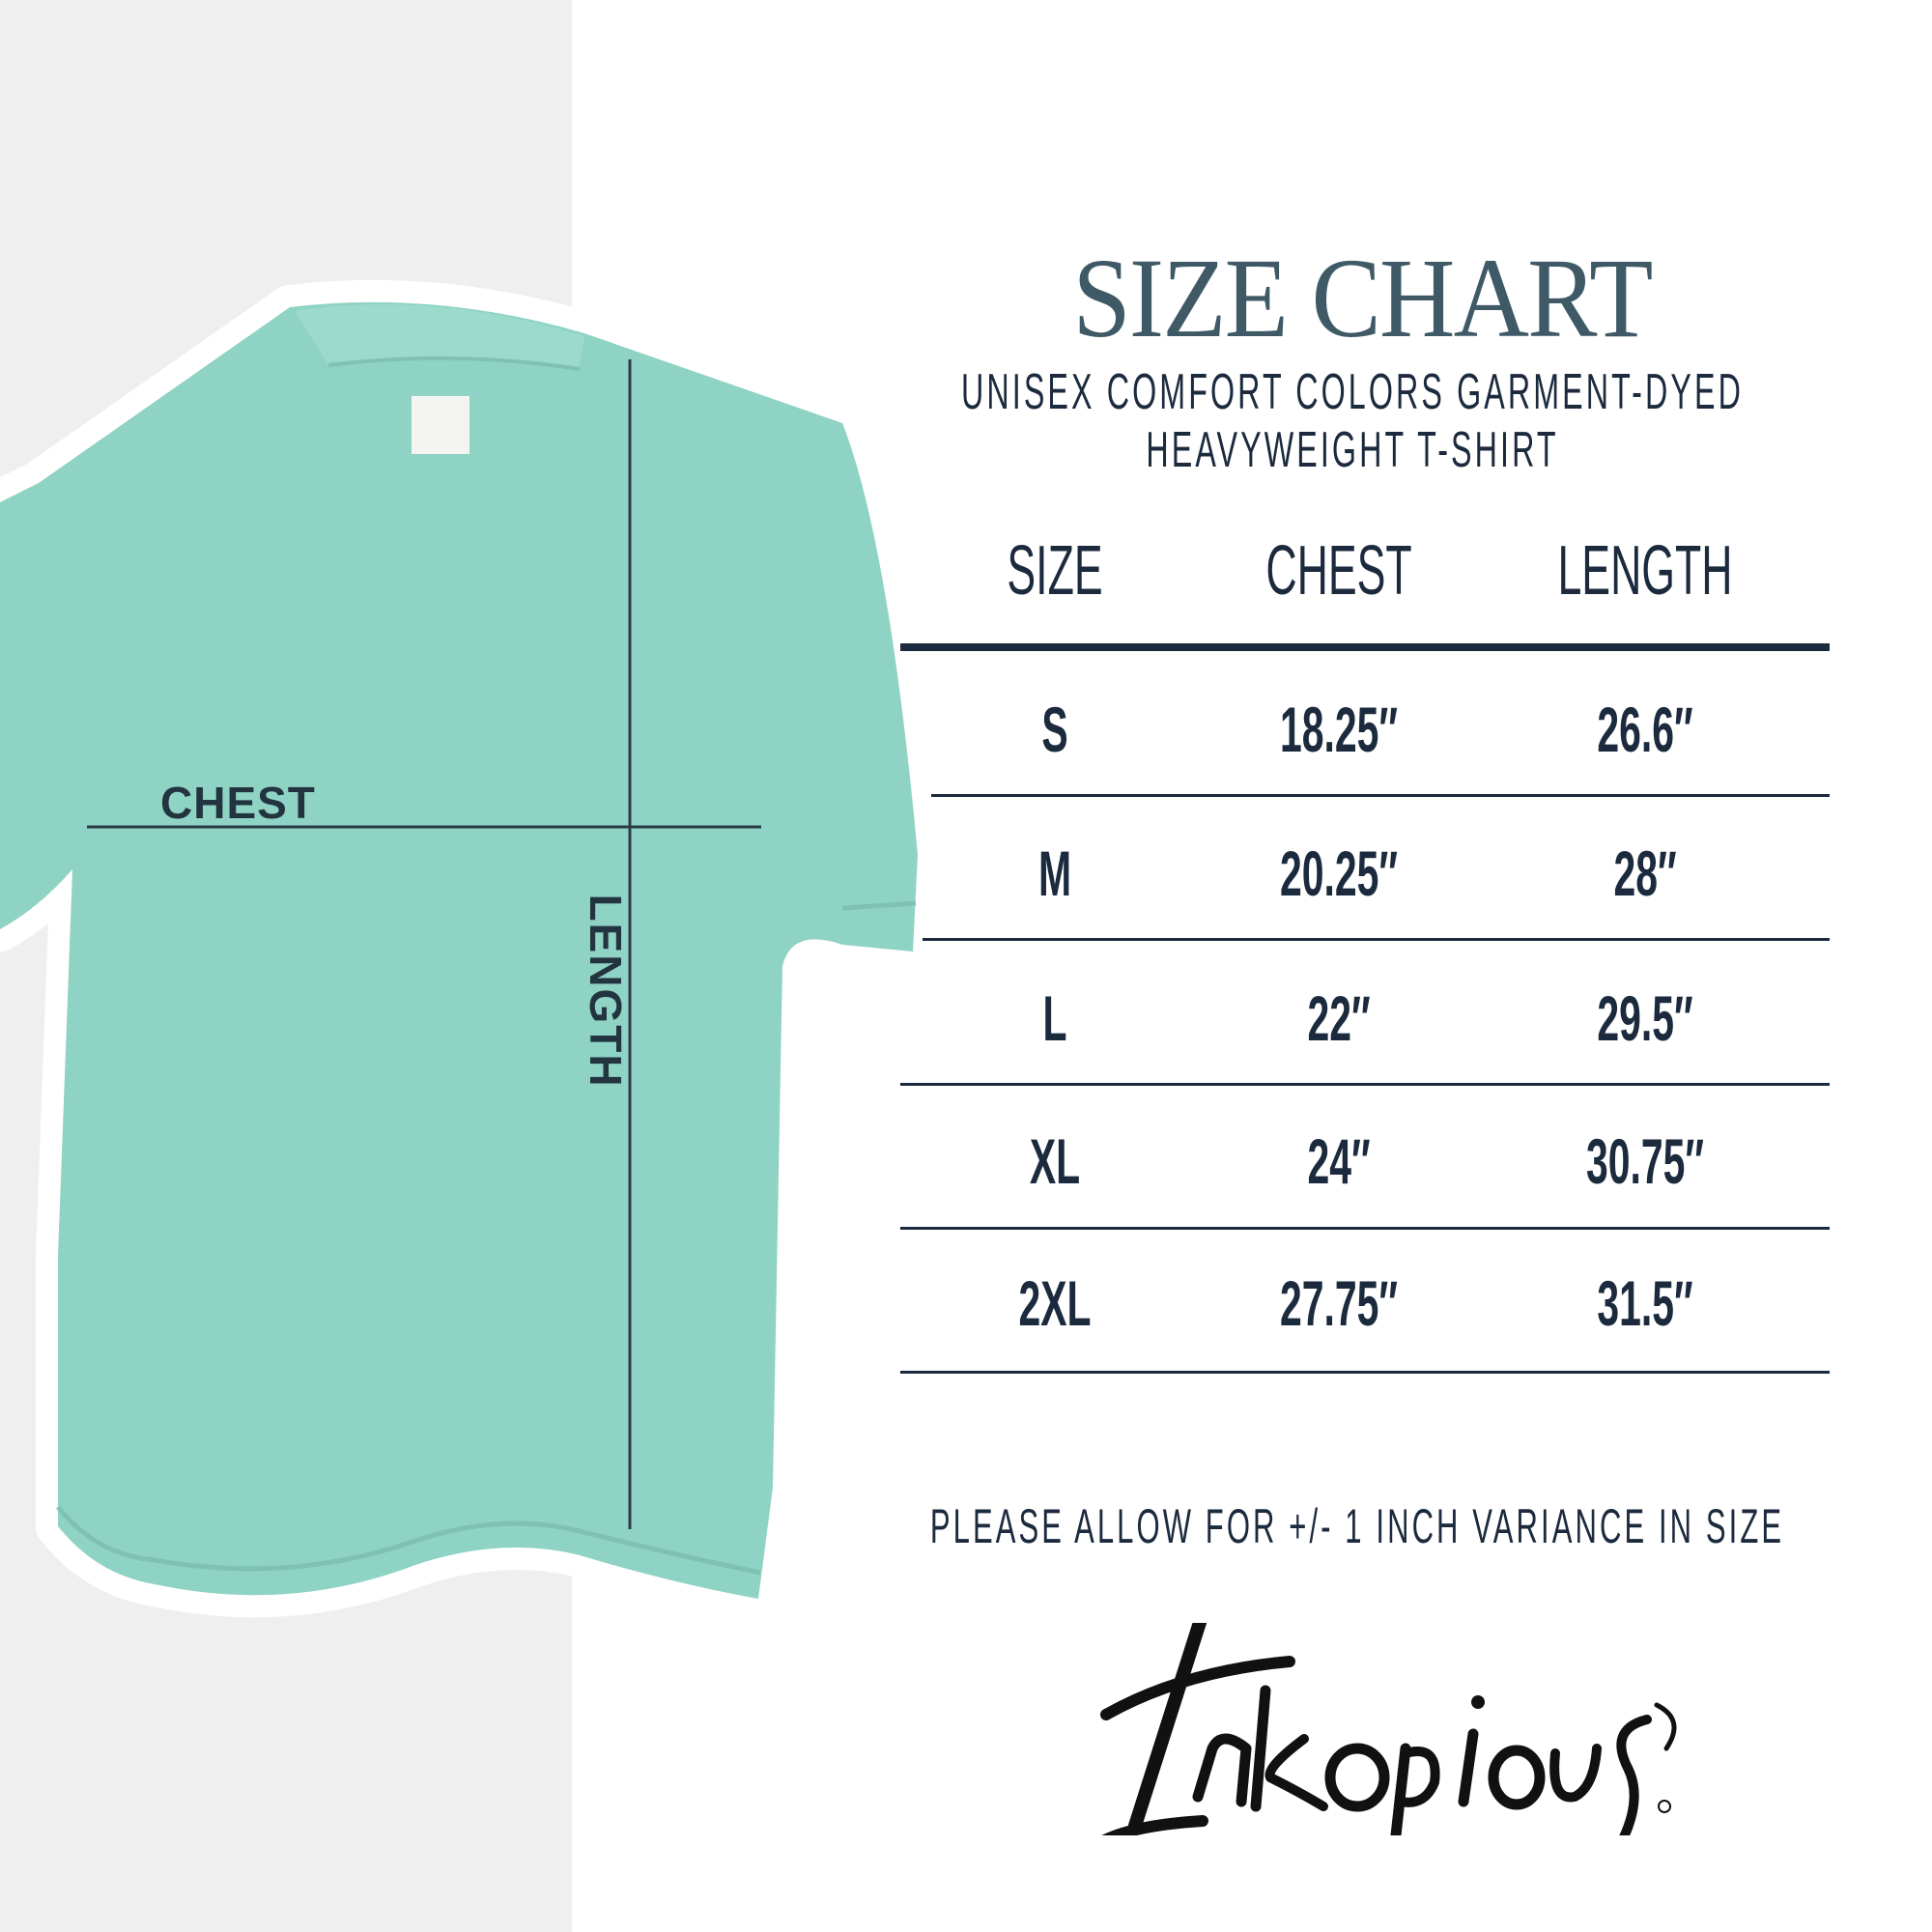 The height and width of the screenshot is (1932, 1932). Describe the element at coordinates (408, 1540) in the screenshot. I see `hem-band` at that location.